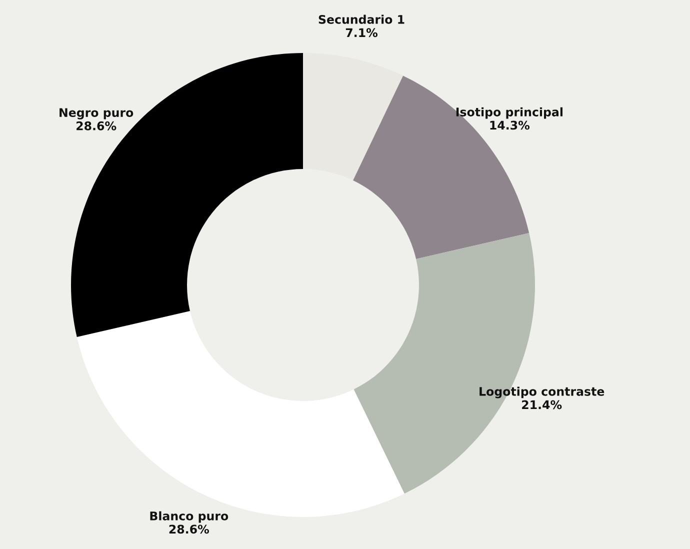 The width and height of the screenshot is (690, 549). Describe the element at coordinates (97, 114) in the screenshot. I see `slice-label: Negro puro` at that location.